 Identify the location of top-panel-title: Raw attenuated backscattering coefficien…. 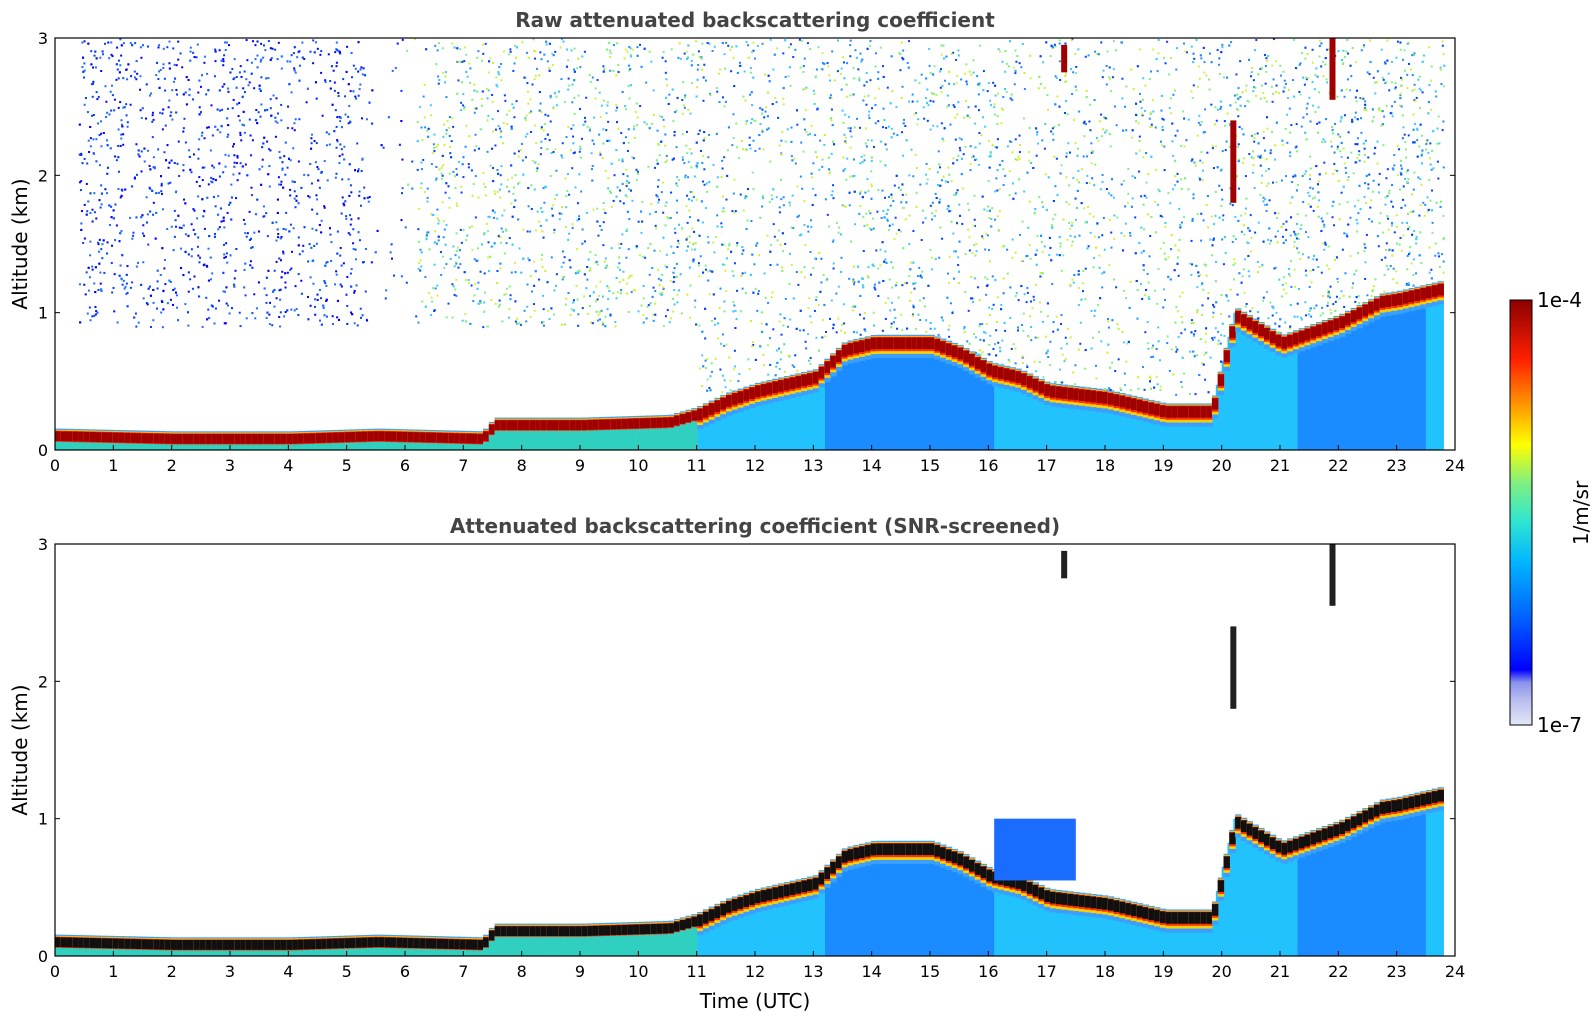
(755, 20).